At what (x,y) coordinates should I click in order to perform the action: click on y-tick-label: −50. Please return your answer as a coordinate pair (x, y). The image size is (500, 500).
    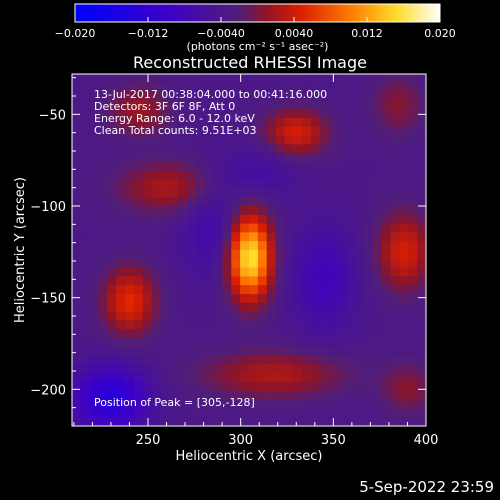
    Looking at the image, I should click on (52, 115).